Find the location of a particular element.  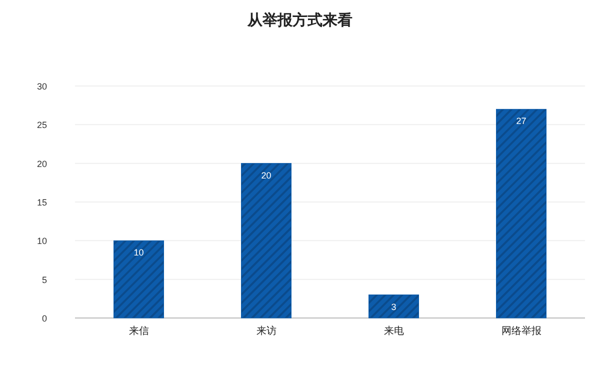

y-tick-label: 0 is located at coordinates (44, 319).